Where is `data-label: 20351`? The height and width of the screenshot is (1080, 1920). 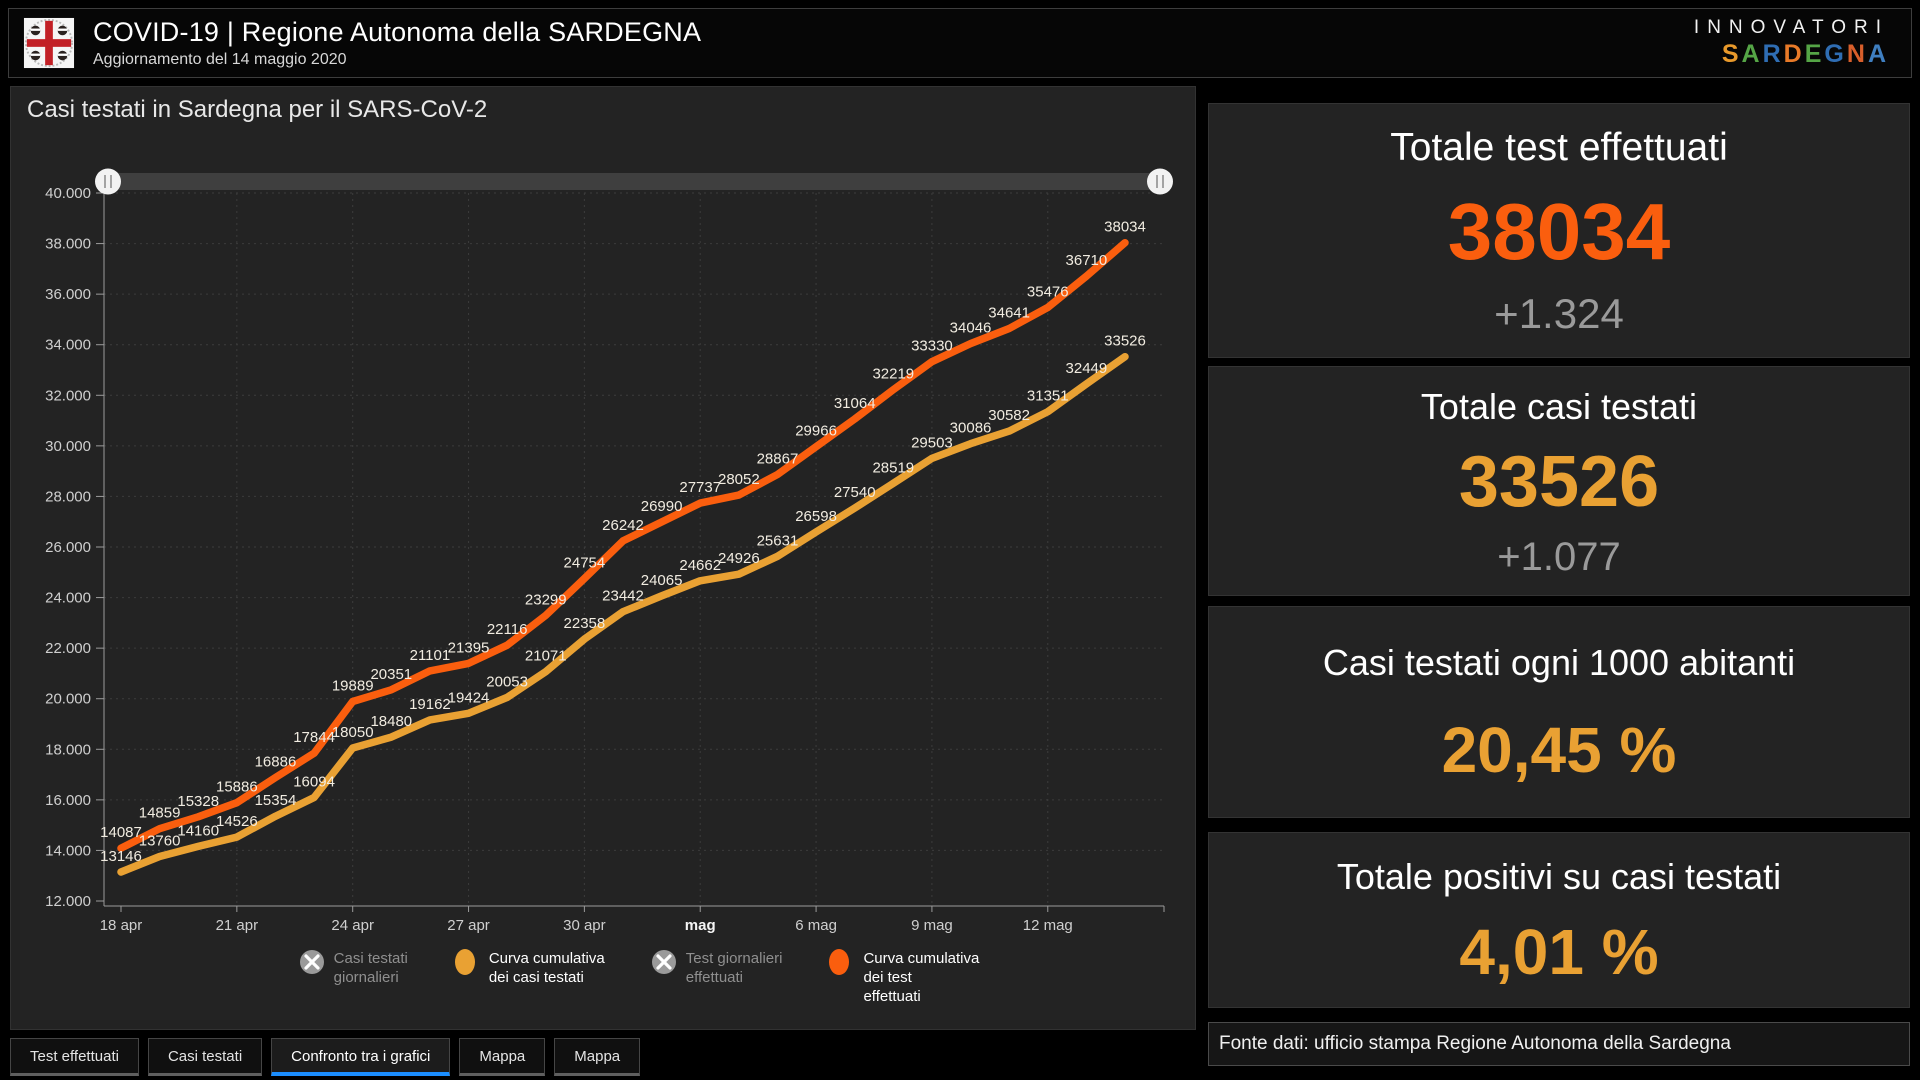
data-label: 20351 is located at coordinates (391, 674).